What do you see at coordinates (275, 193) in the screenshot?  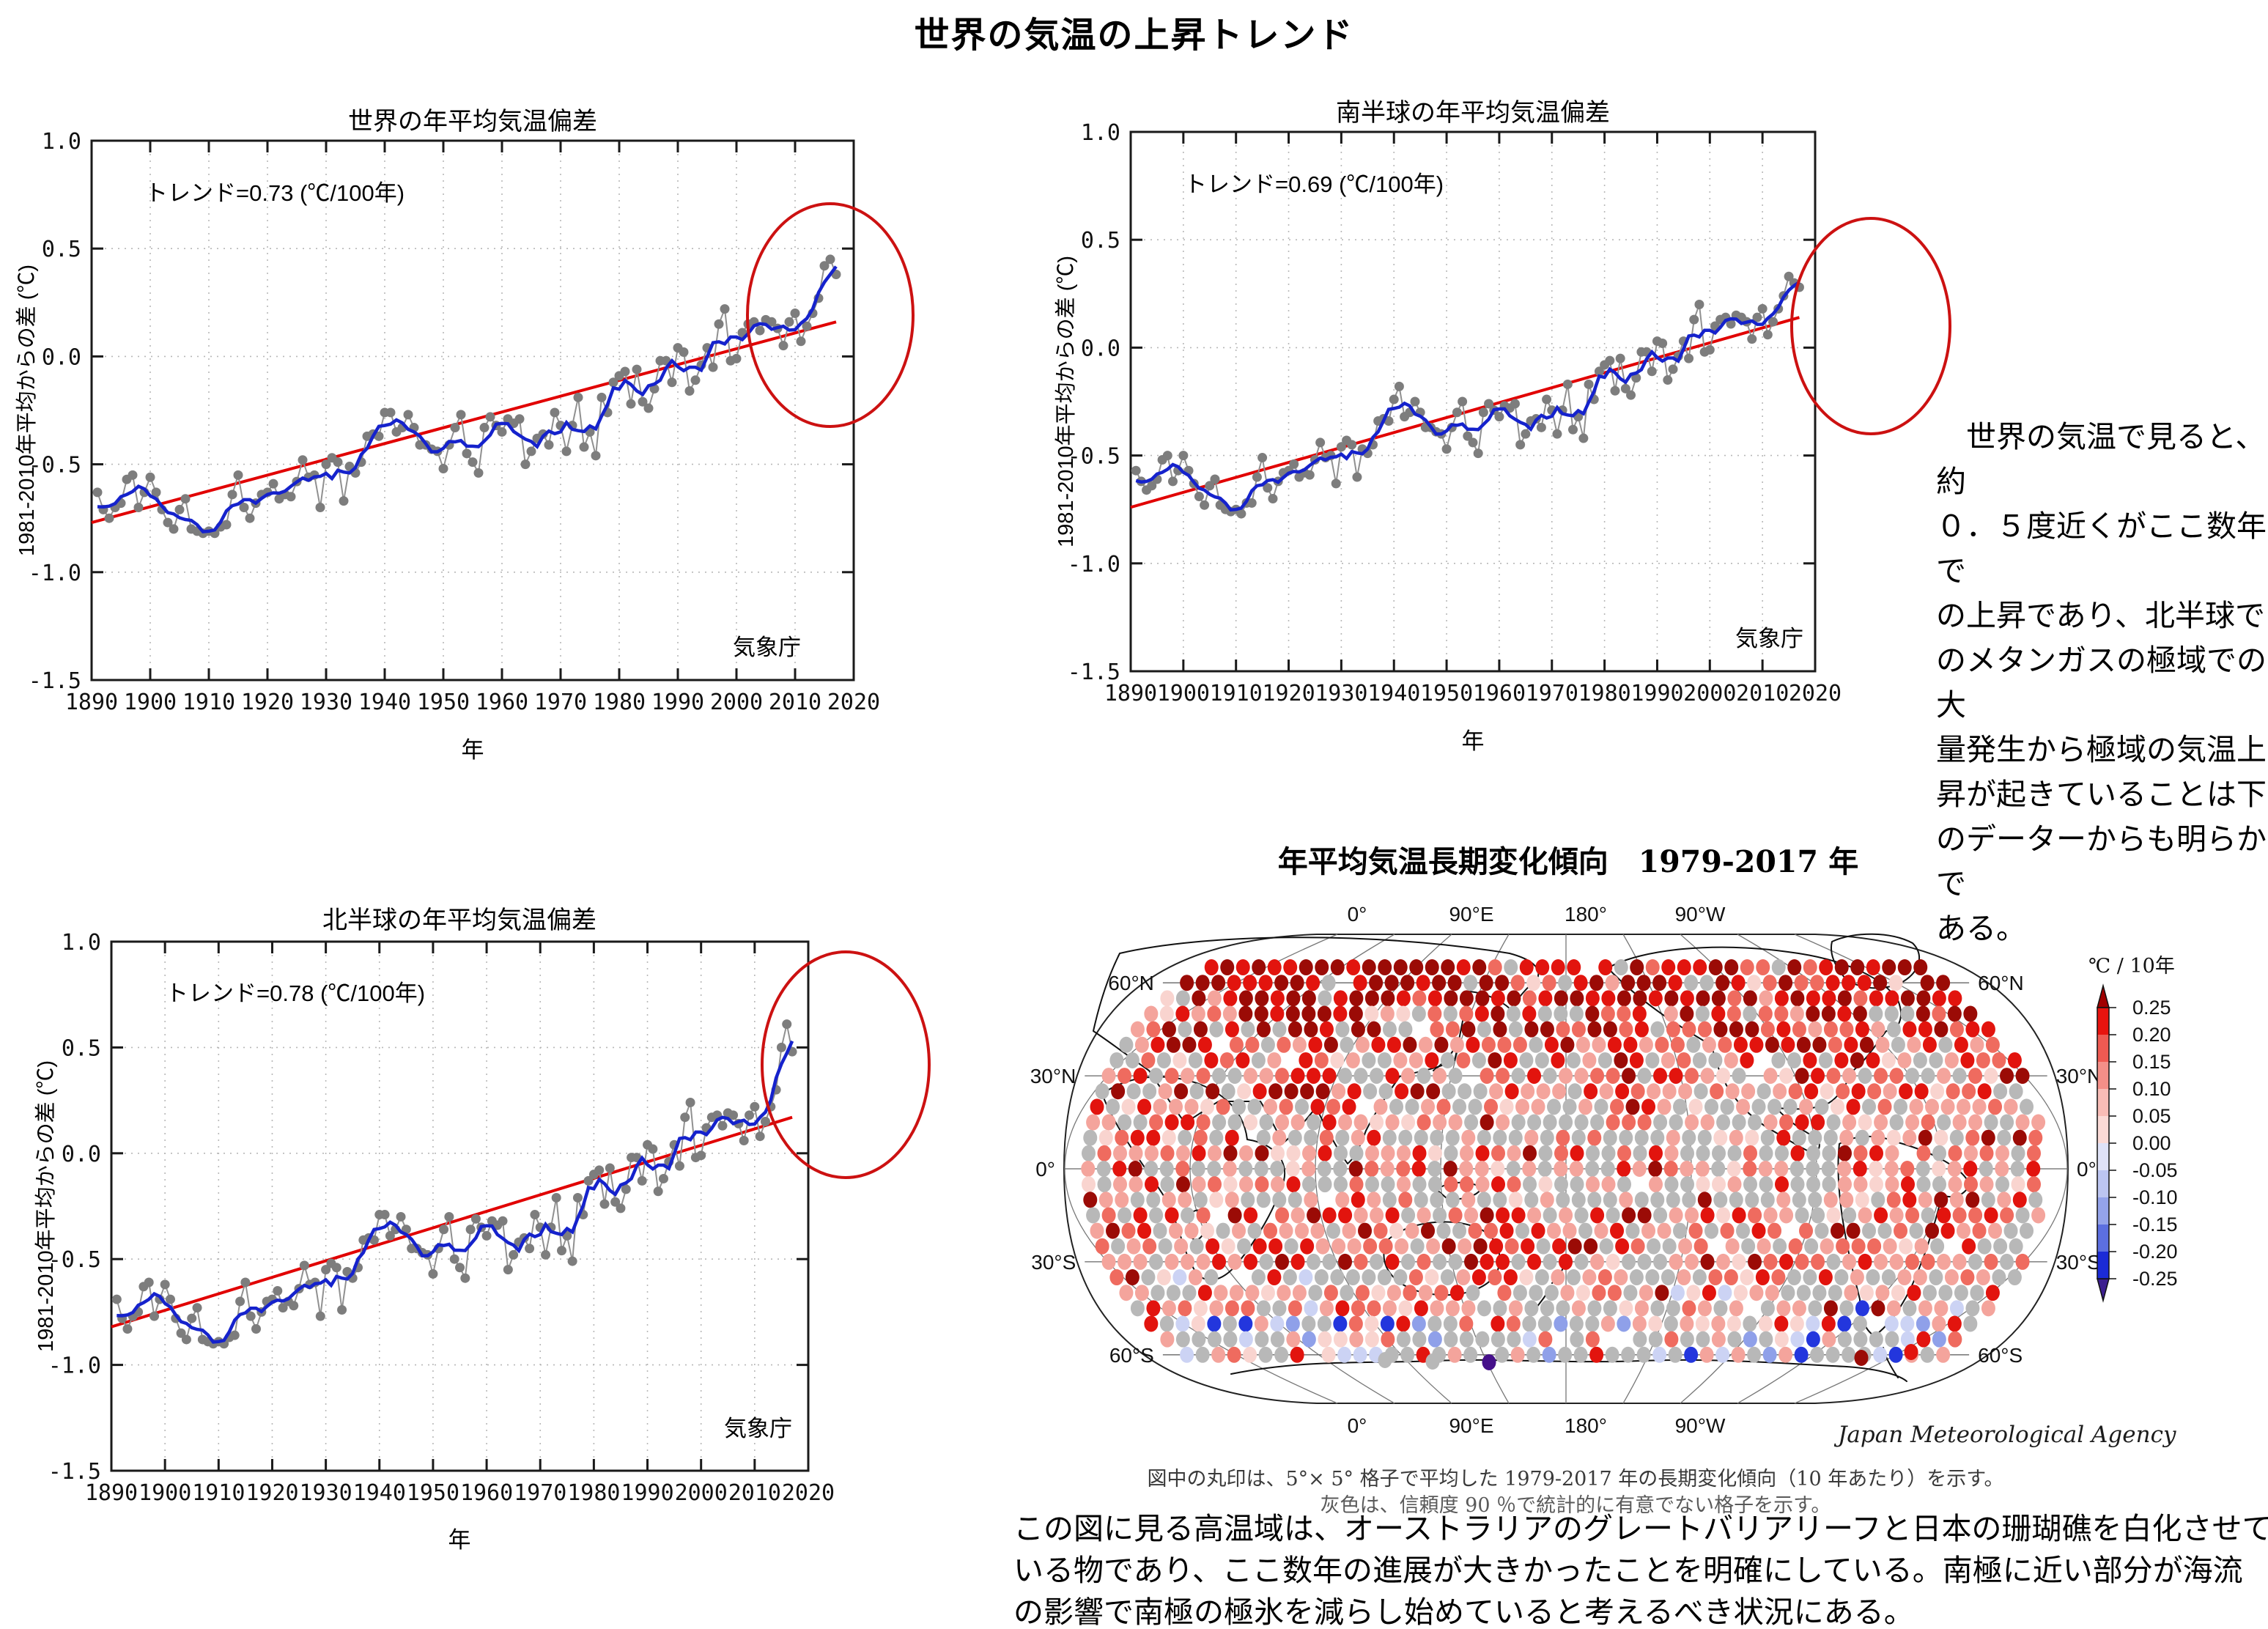 I see `chart-world-trend-label: トレンド=0.73 (℃/100年)` at bounding box center [275, 193].